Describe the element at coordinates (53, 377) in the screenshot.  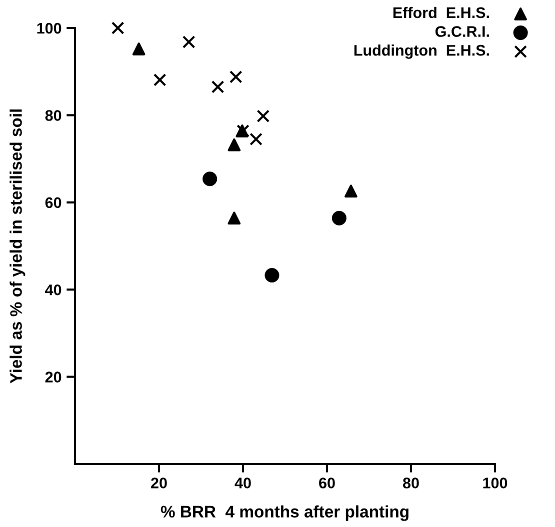
I see `y-tick-label: 20` at that location.